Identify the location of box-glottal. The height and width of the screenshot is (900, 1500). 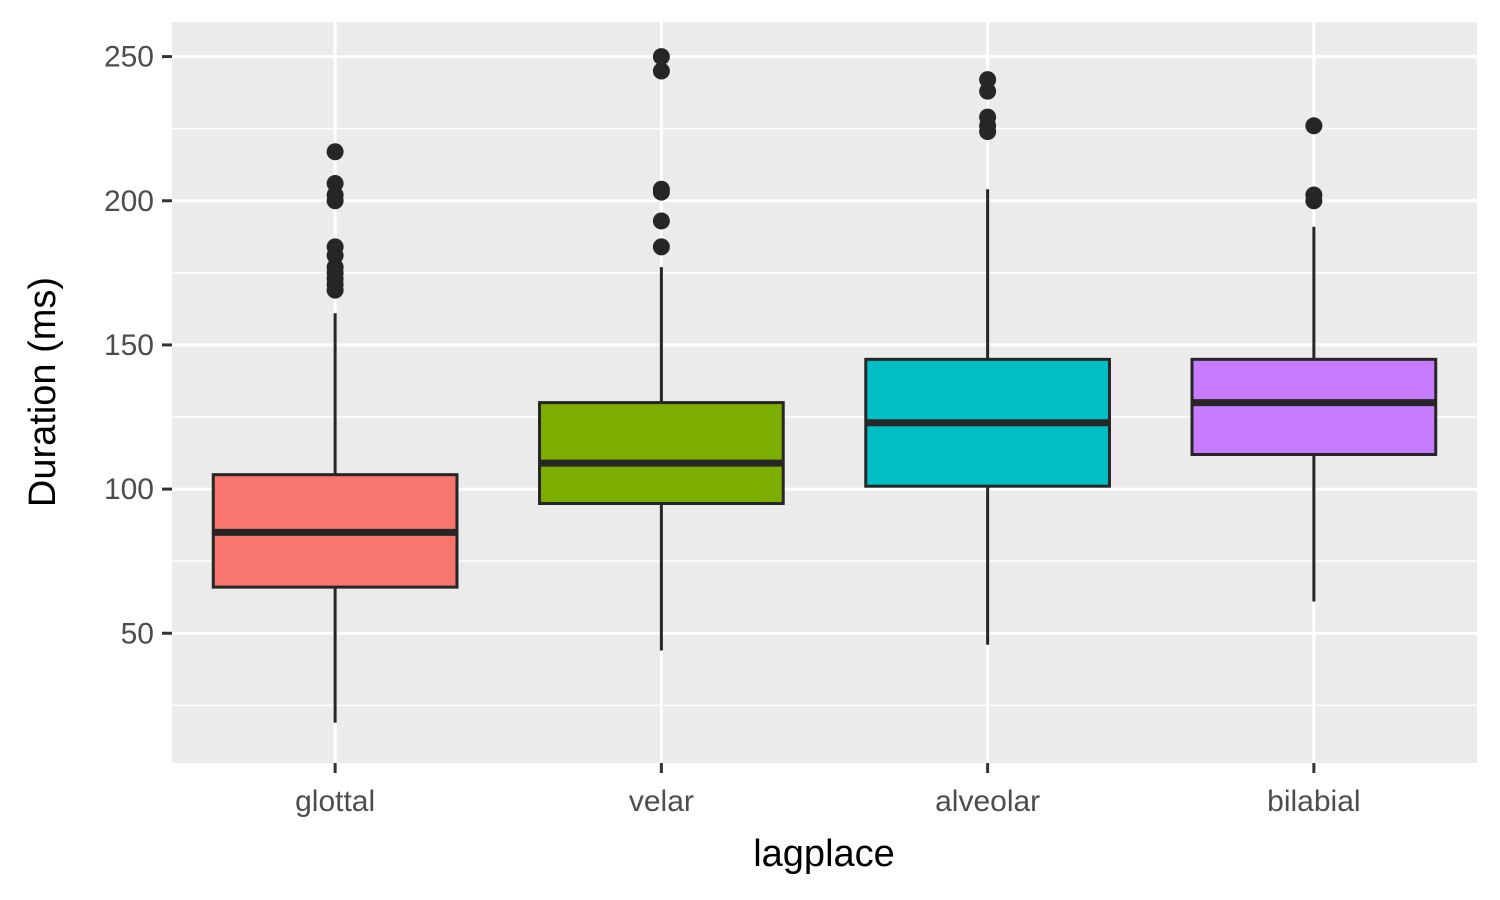
(335, 433).